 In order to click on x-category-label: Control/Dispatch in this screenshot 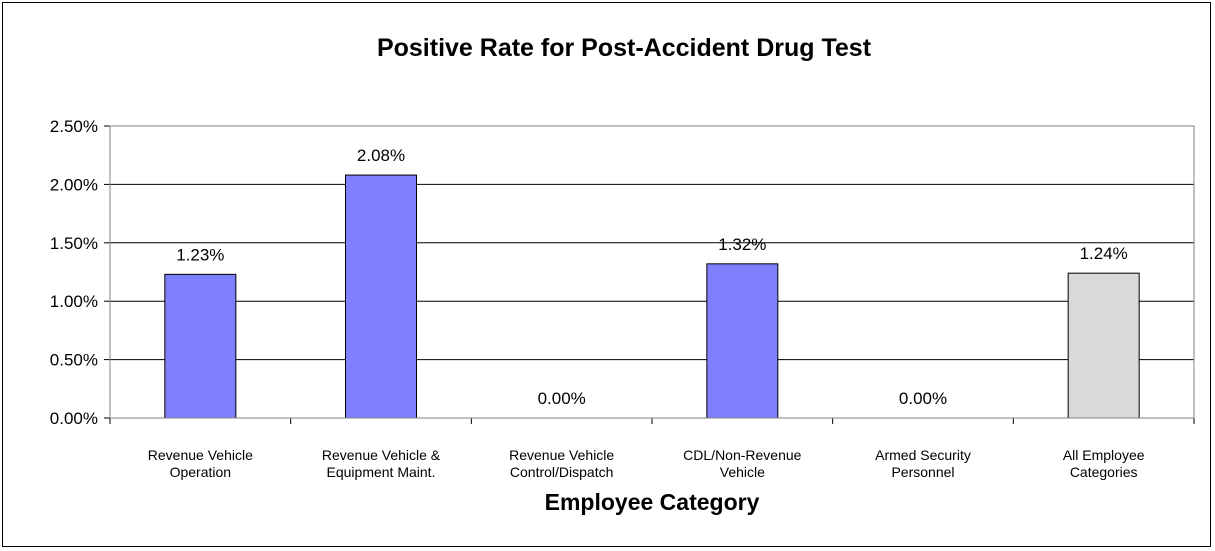, I will do `click(562, 472)`.